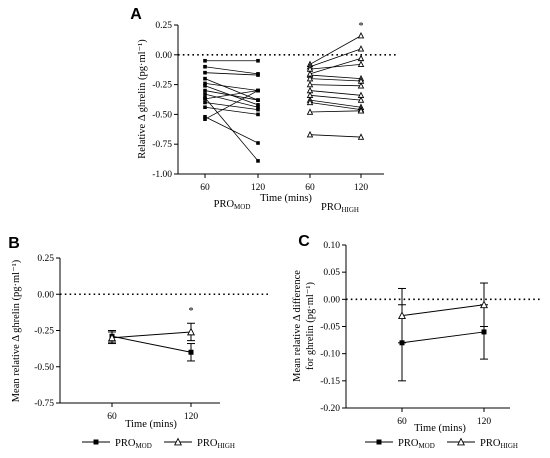 Image resolution: width=550 pixels, height=458 pixels. I want to click on panel-c-x-axis-title: Time (mins), so click(440, 428).